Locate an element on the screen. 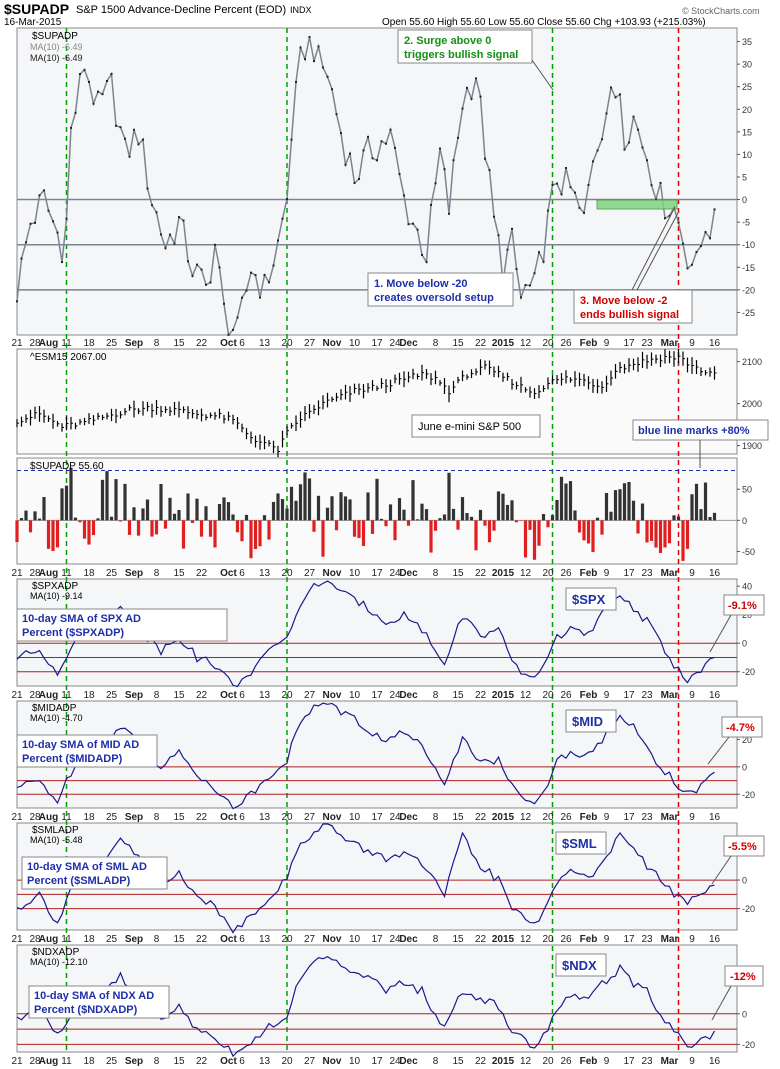  x-tick-label: 13 is located at coordinates (265, 939).